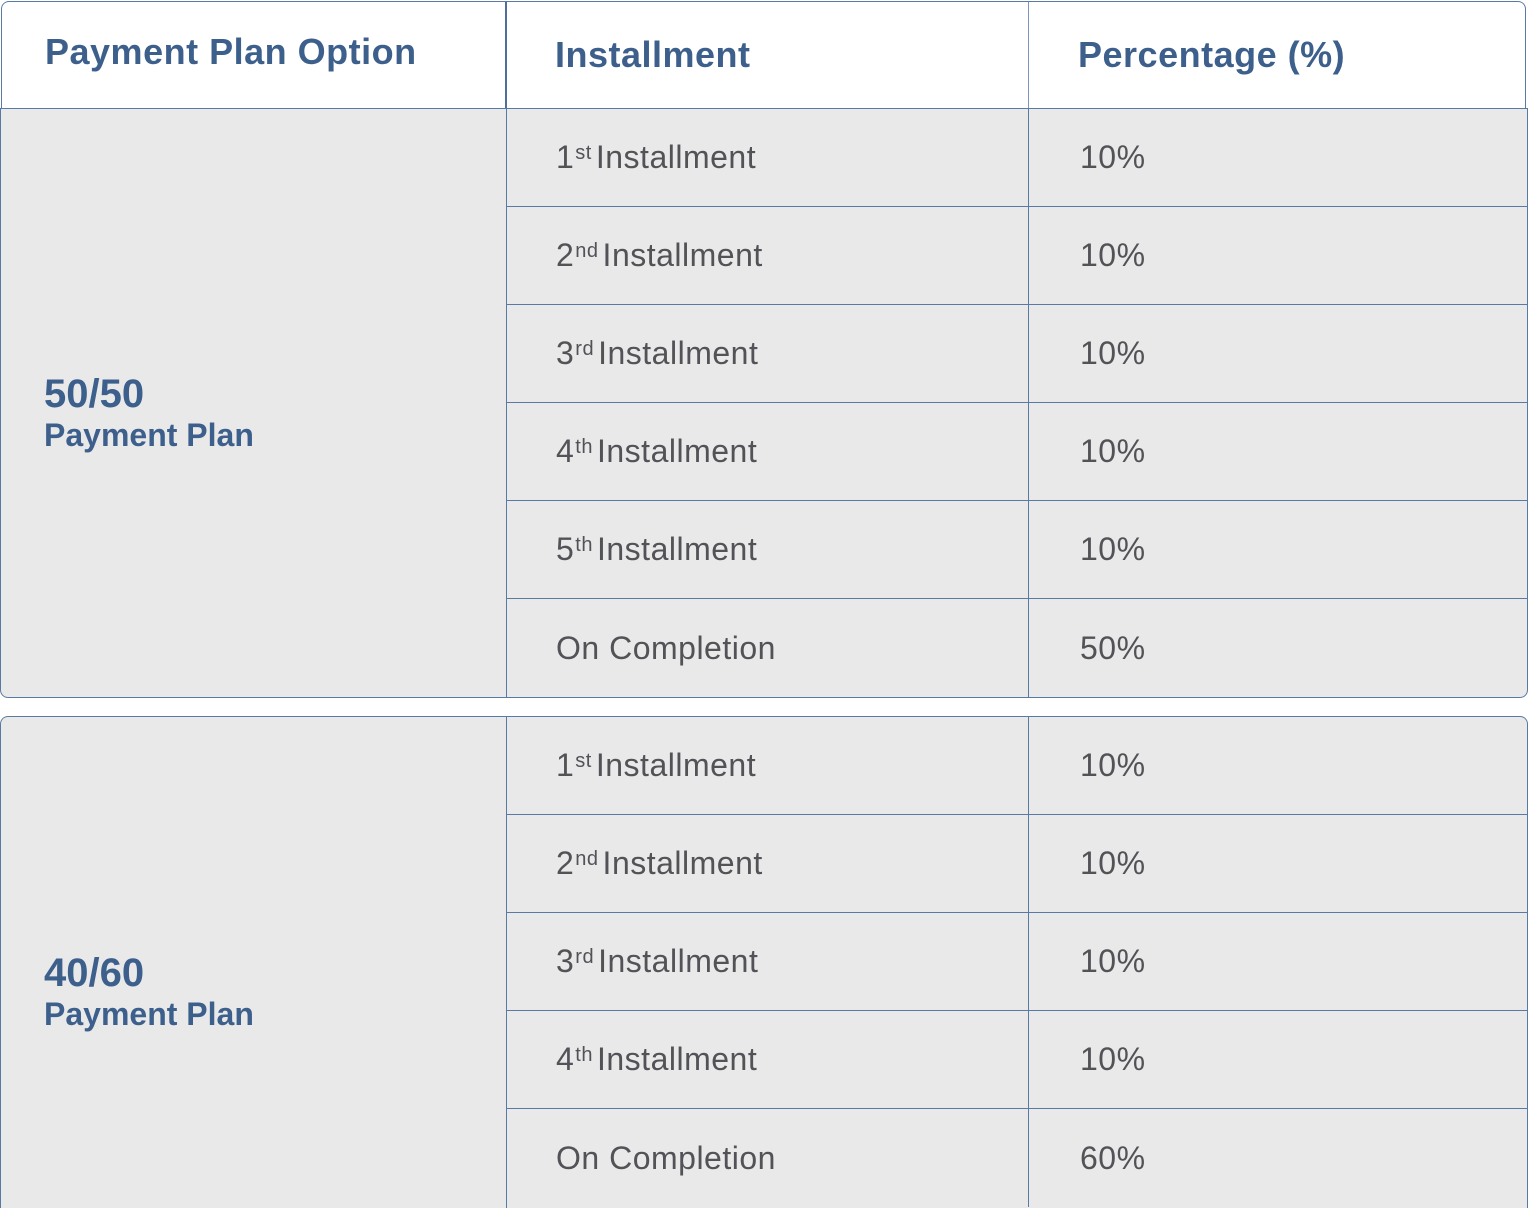  What do you see at coordinates (94, 972) in the screenshot?
I see `plan-ratio: 40/60` at bounding box center [94, 972].